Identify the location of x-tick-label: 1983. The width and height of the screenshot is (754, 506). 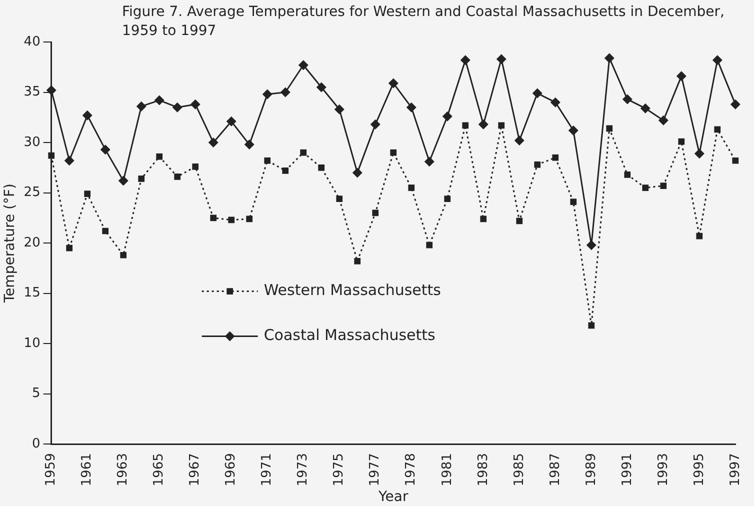
(483, 469).